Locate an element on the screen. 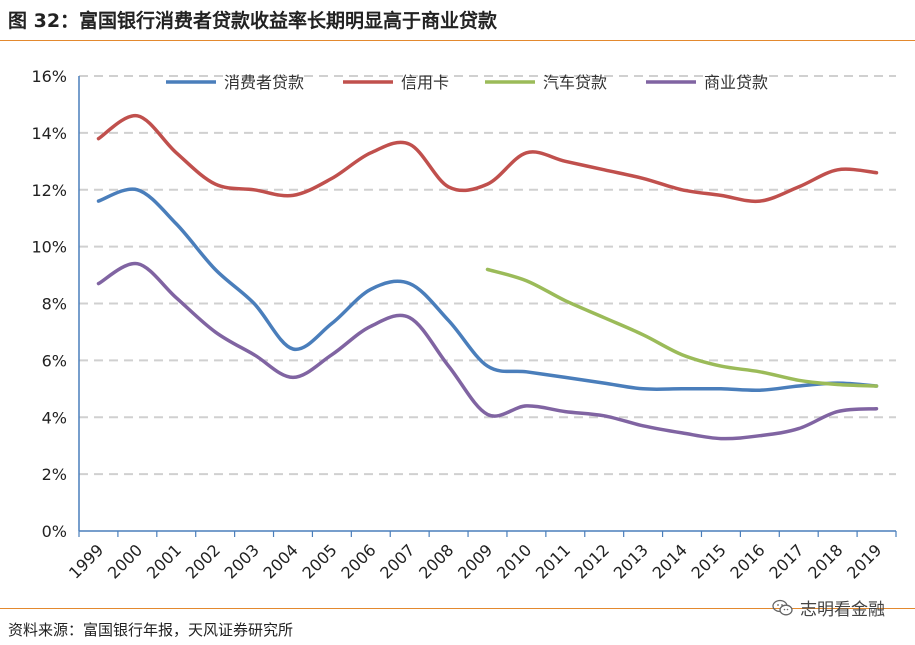 Image resolution: width=915 pixels, height=645 pixels. y-tick-label: 8% is located at coordinates (54, 304).